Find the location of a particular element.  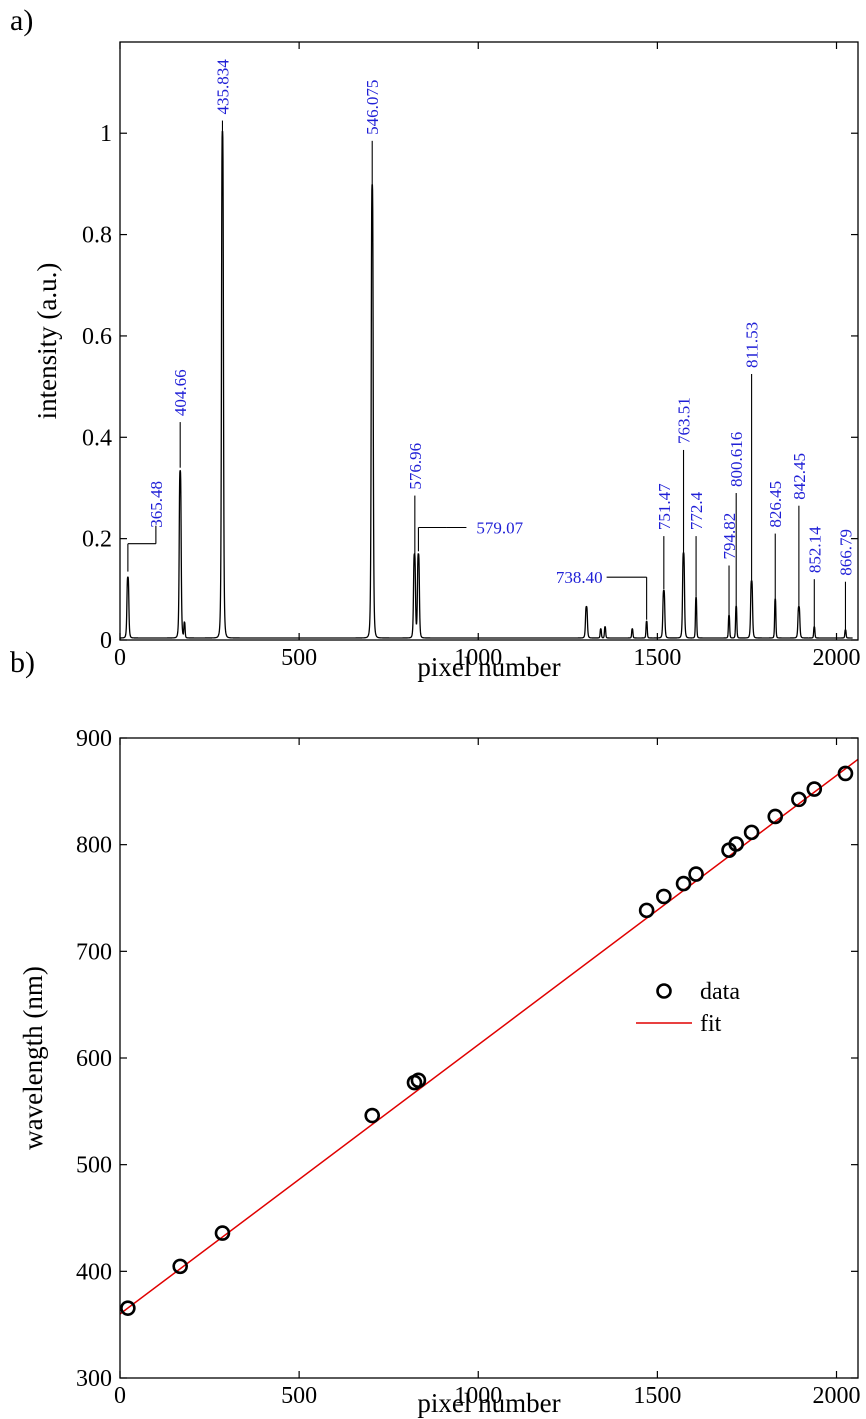

peak-label: 852.14 is located at coordinates (814, 549).